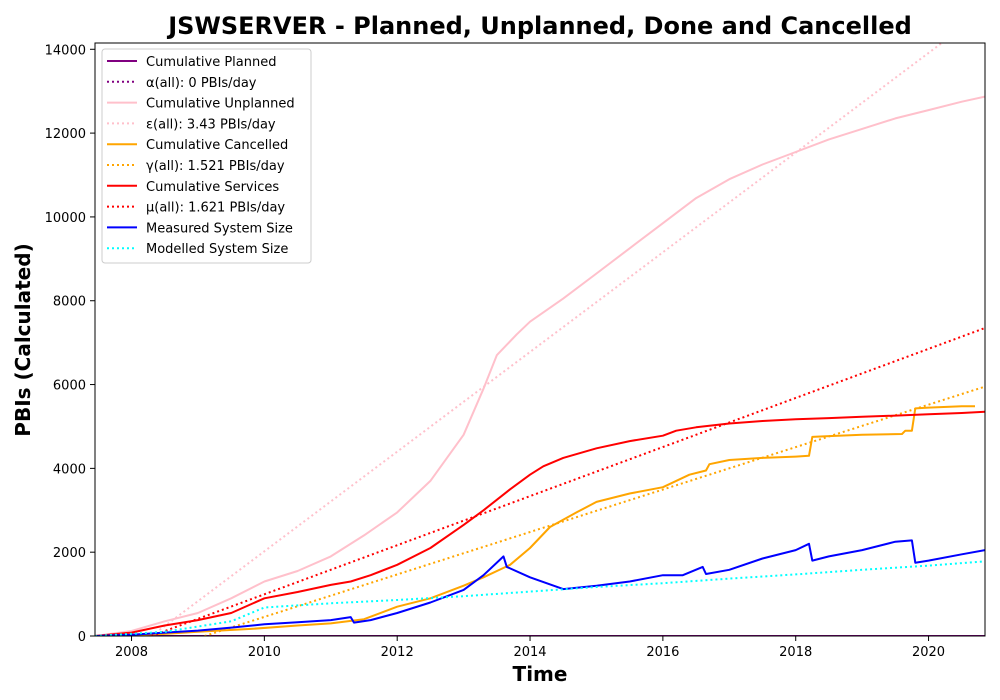  What do you see at coordinates (70, 344) in the screenshot?
I see `y-ticks: 0 2000 4000 6000 8000 10000 12000 14000` at bounding box center [70, 344].